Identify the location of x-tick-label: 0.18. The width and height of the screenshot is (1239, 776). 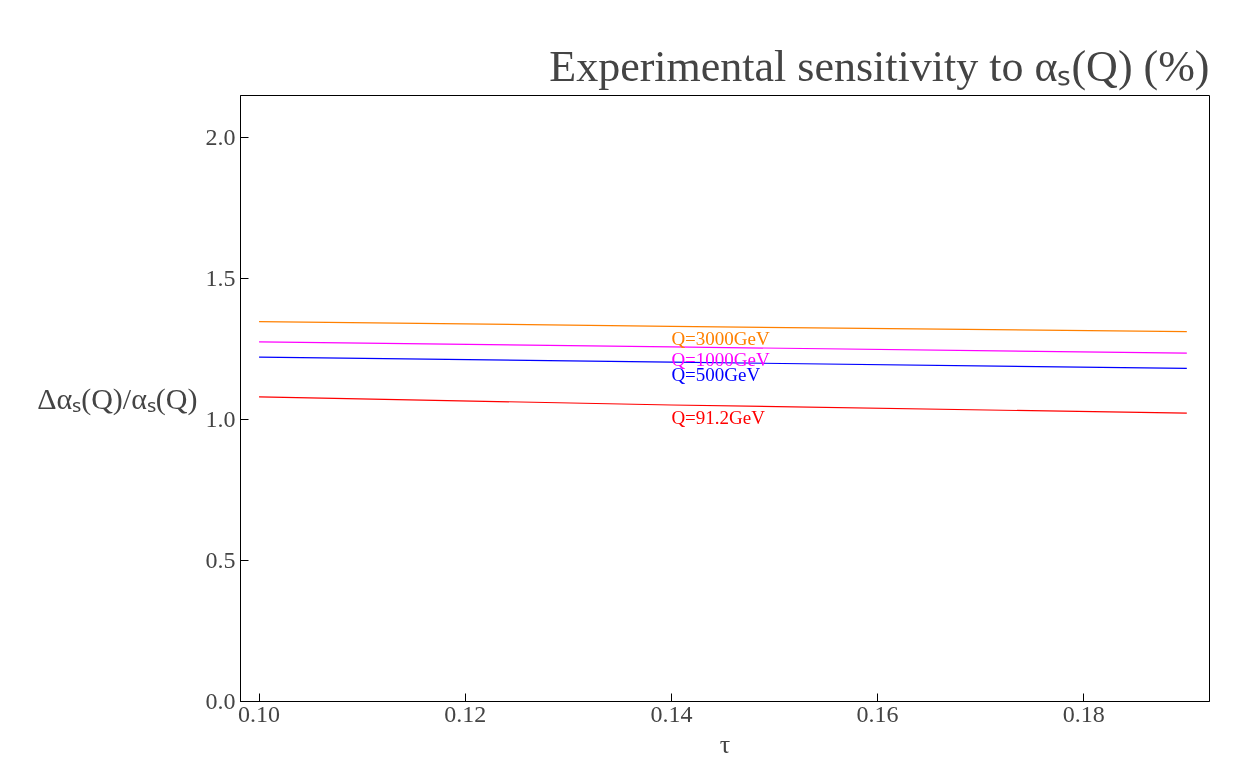
(1083, 713).